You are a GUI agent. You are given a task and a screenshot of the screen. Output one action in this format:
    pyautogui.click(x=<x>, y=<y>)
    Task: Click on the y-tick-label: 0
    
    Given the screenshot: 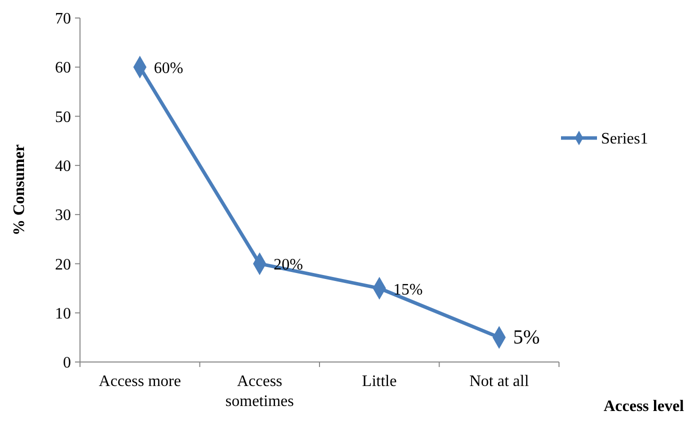 What is the action you would take?
    pyautogui.click(x=67, y=363)
    